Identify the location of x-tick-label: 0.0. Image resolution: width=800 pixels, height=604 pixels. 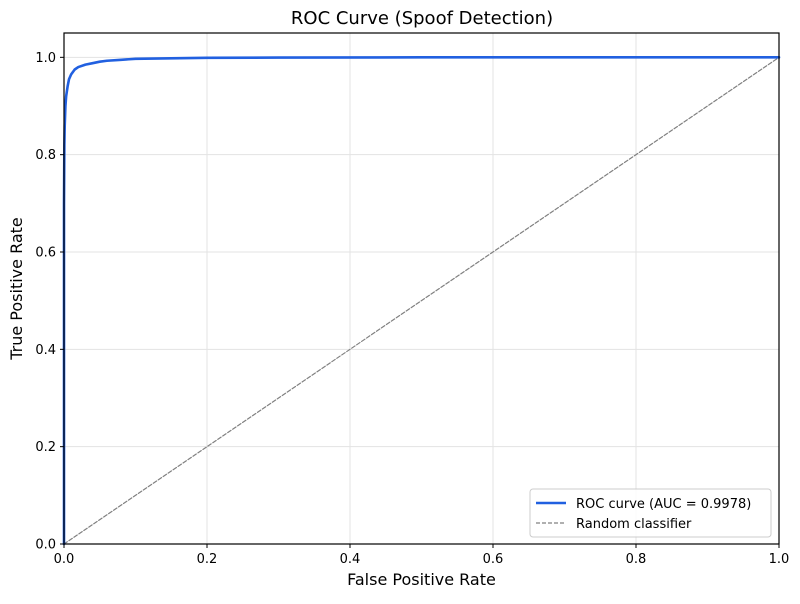
(64, 559).